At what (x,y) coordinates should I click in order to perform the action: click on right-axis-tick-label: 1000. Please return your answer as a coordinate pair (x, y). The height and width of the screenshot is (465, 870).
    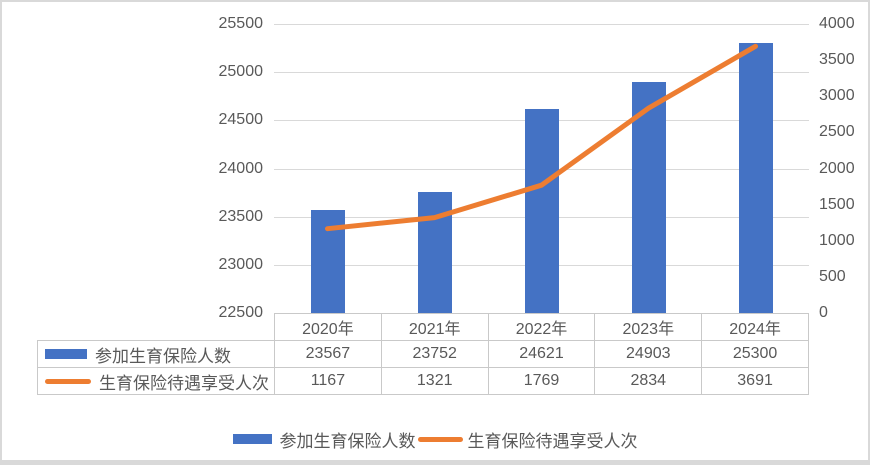
    Looking at the image, I should click on (837, 240).